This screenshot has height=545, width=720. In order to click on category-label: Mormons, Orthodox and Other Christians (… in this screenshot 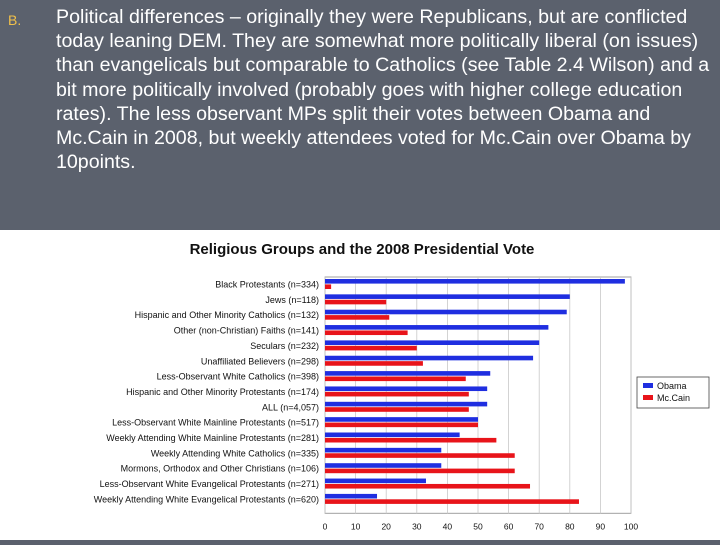, I will do `click(220, 469)`.